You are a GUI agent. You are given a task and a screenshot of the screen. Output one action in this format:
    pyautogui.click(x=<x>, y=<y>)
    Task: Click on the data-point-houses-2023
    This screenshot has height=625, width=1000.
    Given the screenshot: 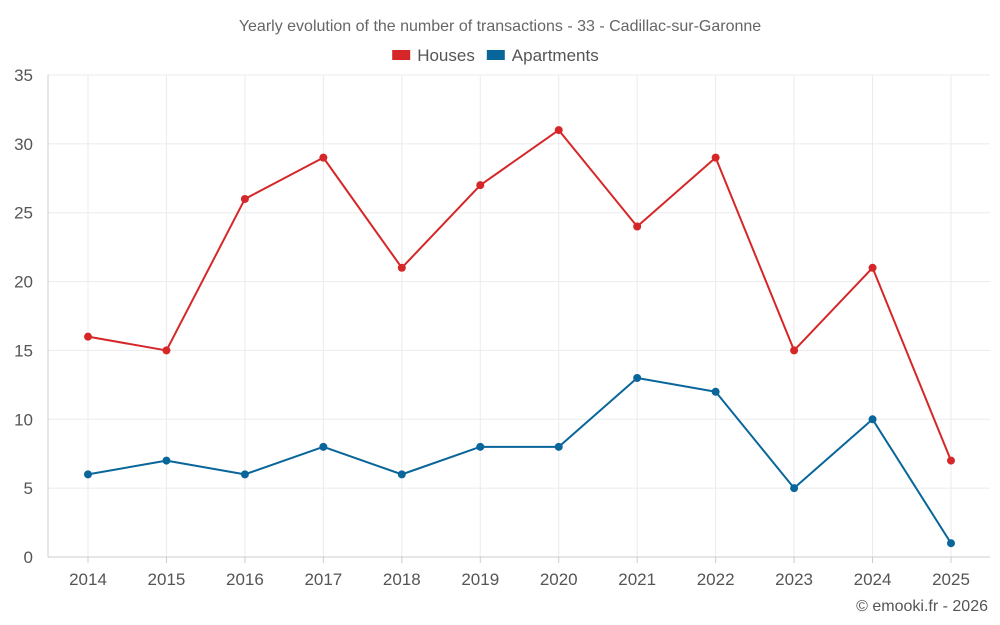 What is the action you would take?
    pyautogui.click(x=794, y=350)
    